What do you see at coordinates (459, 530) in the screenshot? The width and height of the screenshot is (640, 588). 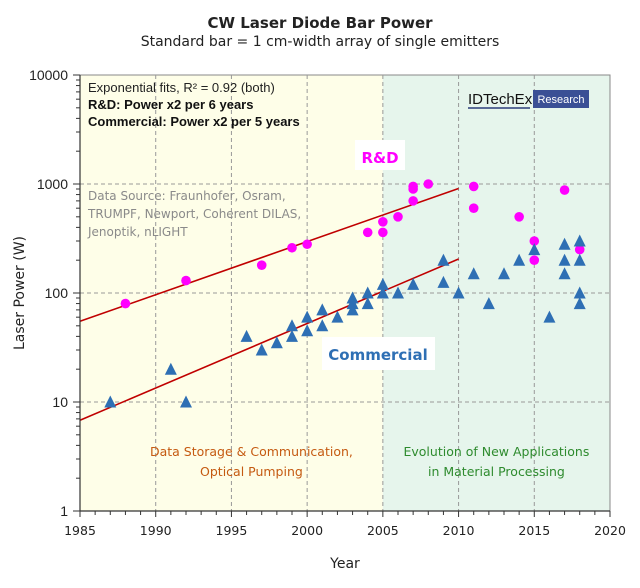 I see `x-tick-label: 2010` at bounding box center [459, 530].